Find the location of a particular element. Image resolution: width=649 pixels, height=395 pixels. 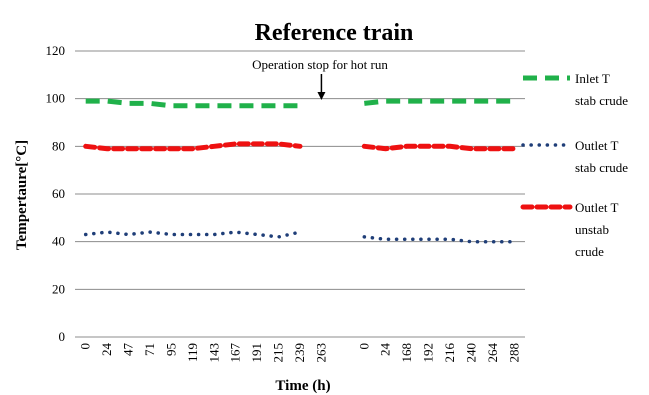

y-axis: 0 20 40 60 80 100 120 is located at coordinates (56, 193).